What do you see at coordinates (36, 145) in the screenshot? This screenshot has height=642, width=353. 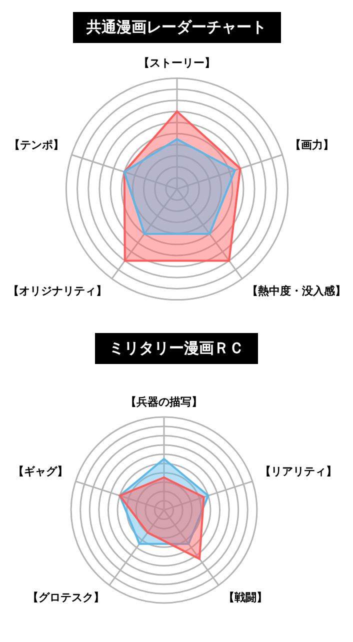 I see `spoke-label: 【テンポ】` at bounding box center [36, 145].